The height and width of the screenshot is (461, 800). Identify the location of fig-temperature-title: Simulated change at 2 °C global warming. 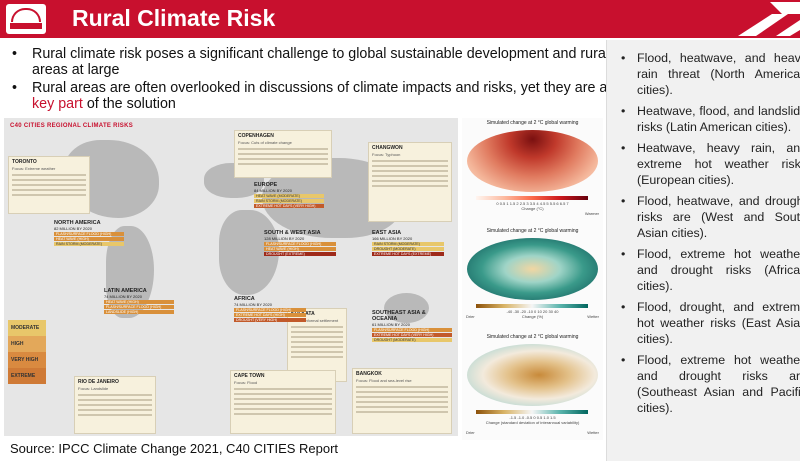
(532, 123).